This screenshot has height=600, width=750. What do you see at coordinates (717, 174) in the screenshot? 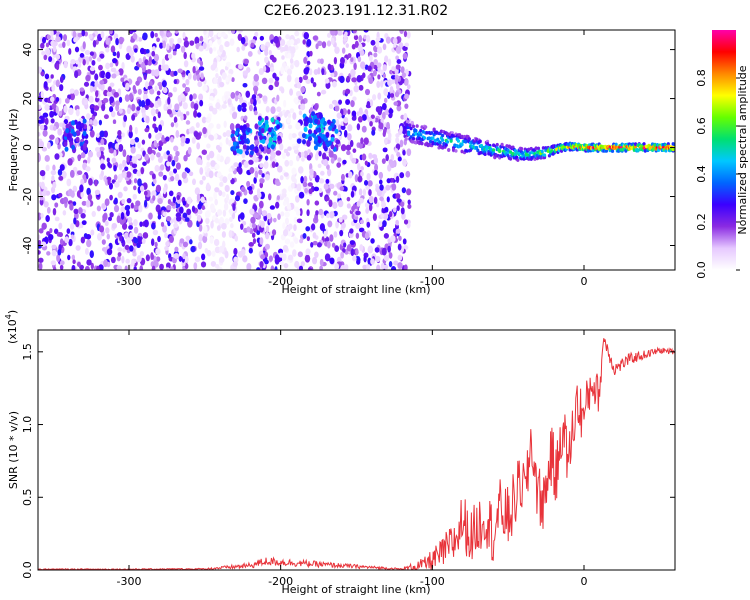
I see `colorbar-ticks: 0.0 0.2 0.4 0.6 0.8` at bounding box center [717, 174].